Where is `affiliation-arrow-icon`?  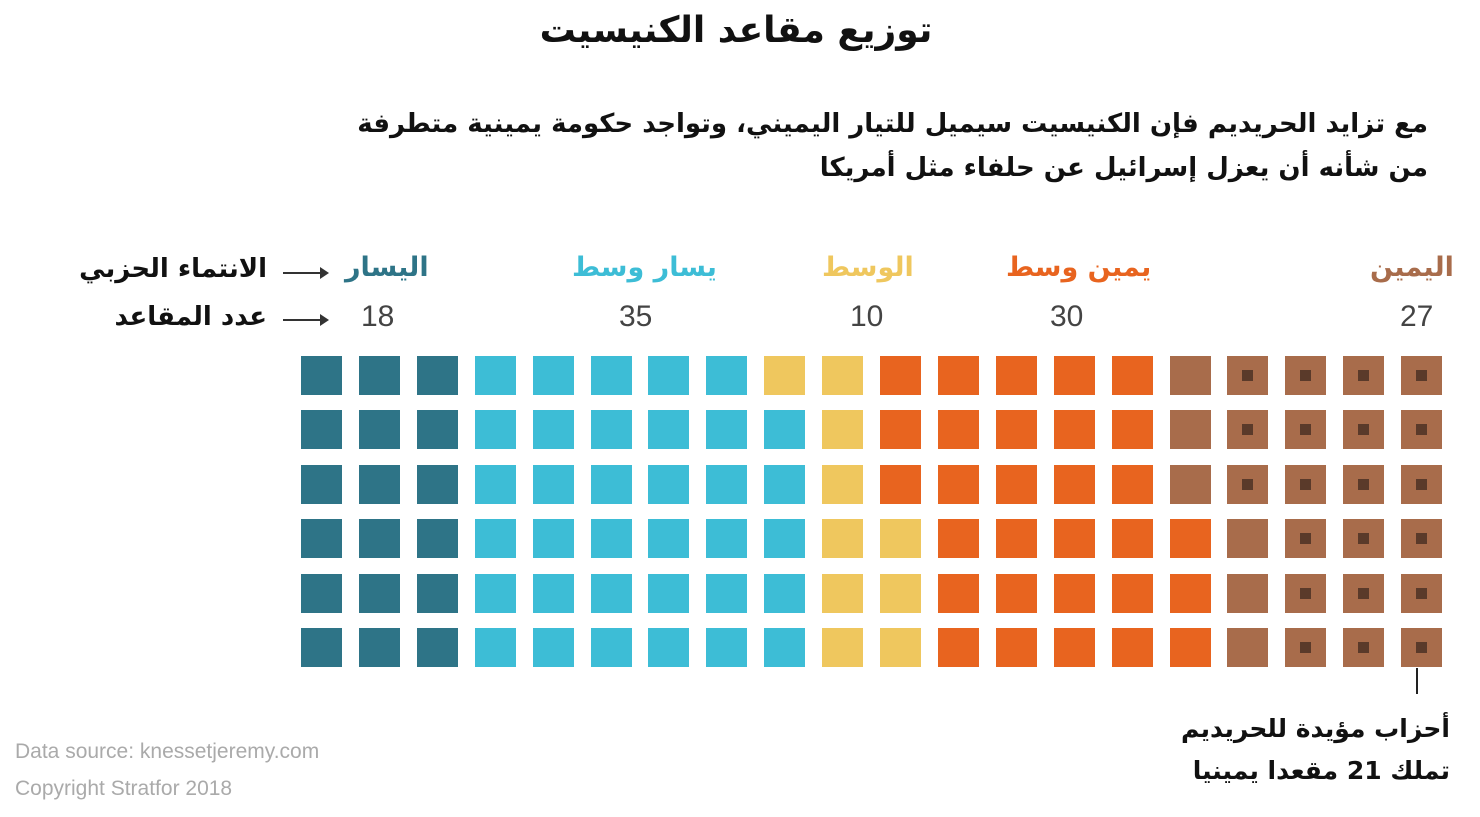
affiliation-arrow-icon is located at coordinates (306, 273).